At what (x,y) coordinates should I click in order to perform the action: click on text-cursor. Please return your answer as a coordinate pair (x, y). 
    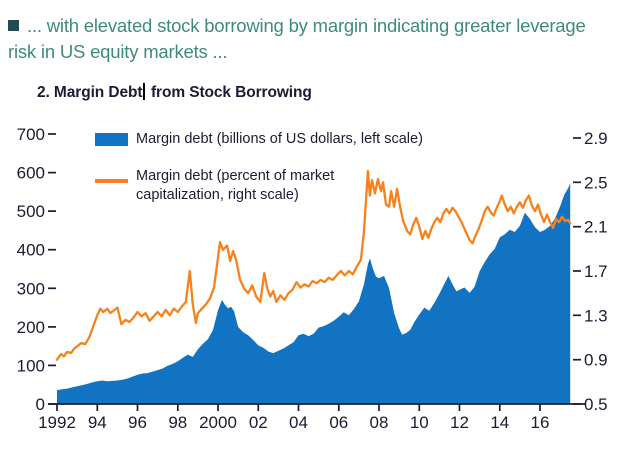
    Looking at the image, I should click on (144, 91).